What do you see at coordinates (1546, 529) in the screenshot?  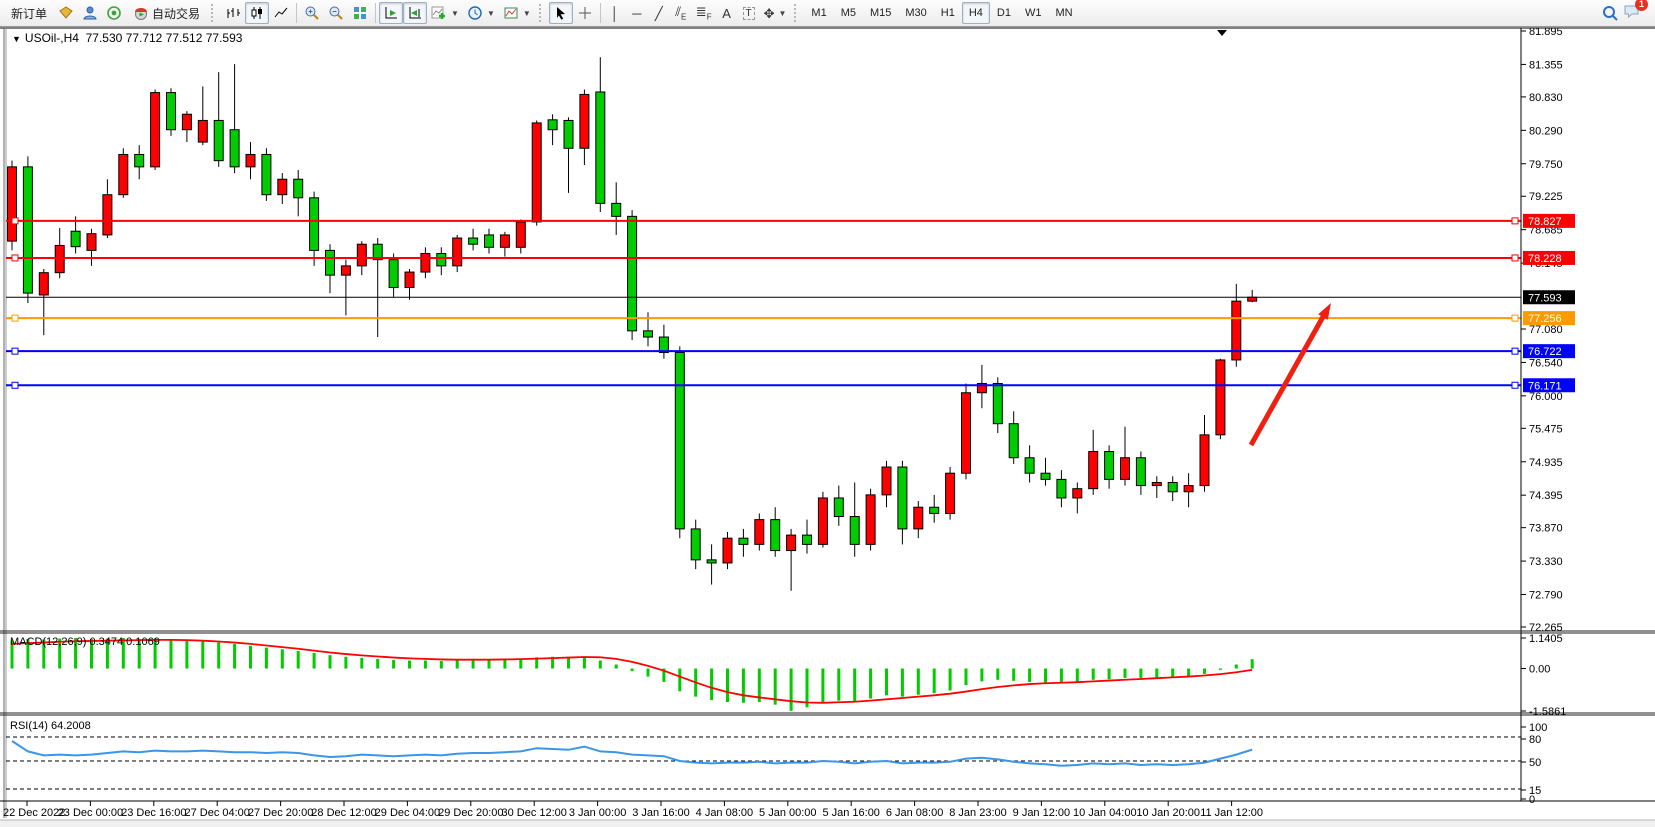 I see `price-axis-label: 73.870` at bounding box center [1546, 529].